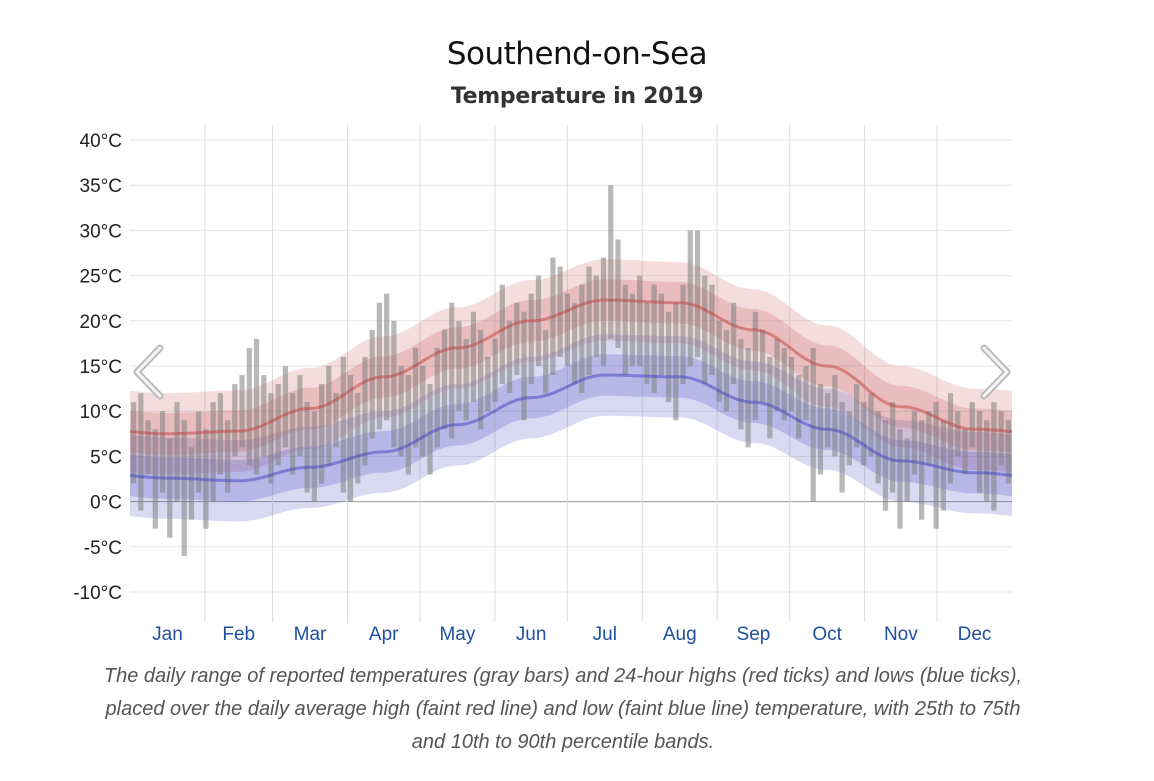  Describe the element at coordinates (998, 372) in the screenshot. I see `chevron-right-icon` at that location.